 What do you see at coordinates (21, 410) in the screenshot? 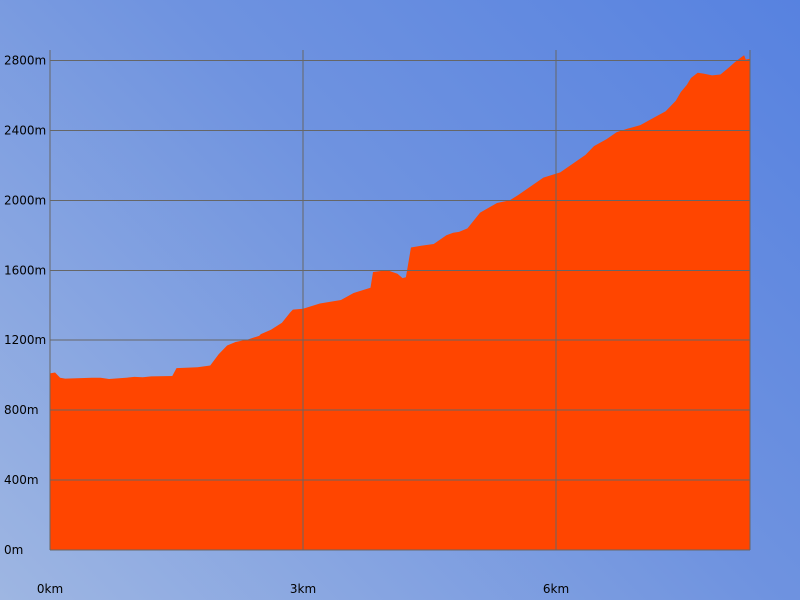
I see `y-tick-label: 800m` at bounding box center [21, 410].